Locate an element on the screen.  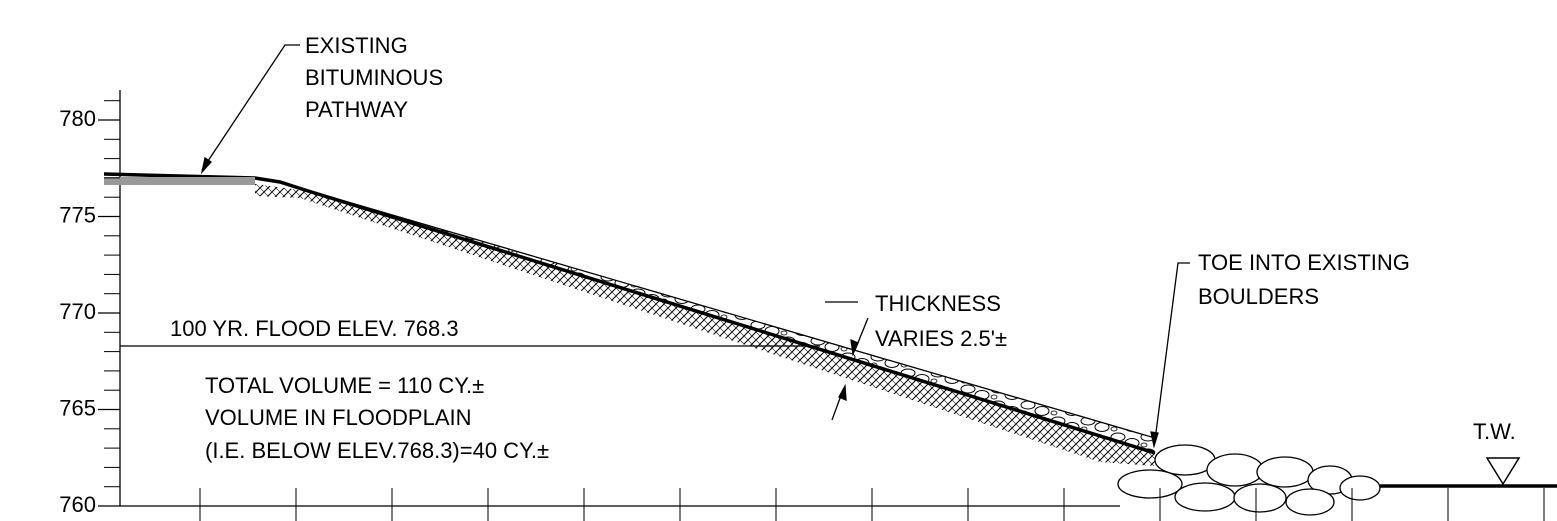
note: VOLUME IN FLOODPLAIN is located at coordinates (338, 417).